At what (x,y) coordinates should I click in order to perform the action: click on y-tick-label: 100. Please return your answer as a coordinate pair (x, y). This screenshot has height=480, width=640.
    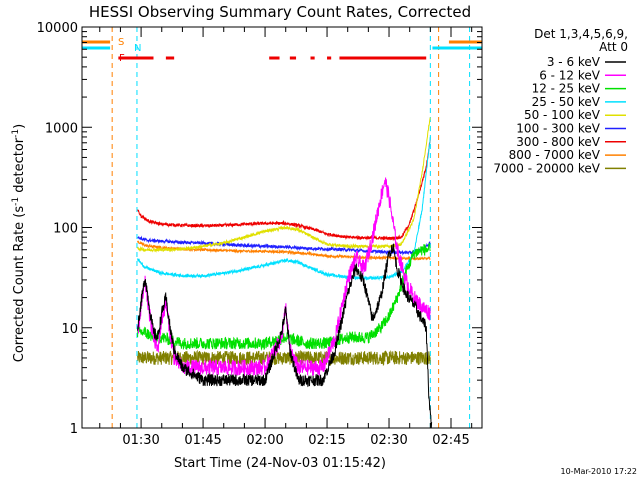
    Looking at the image, I should click on (65, 229).